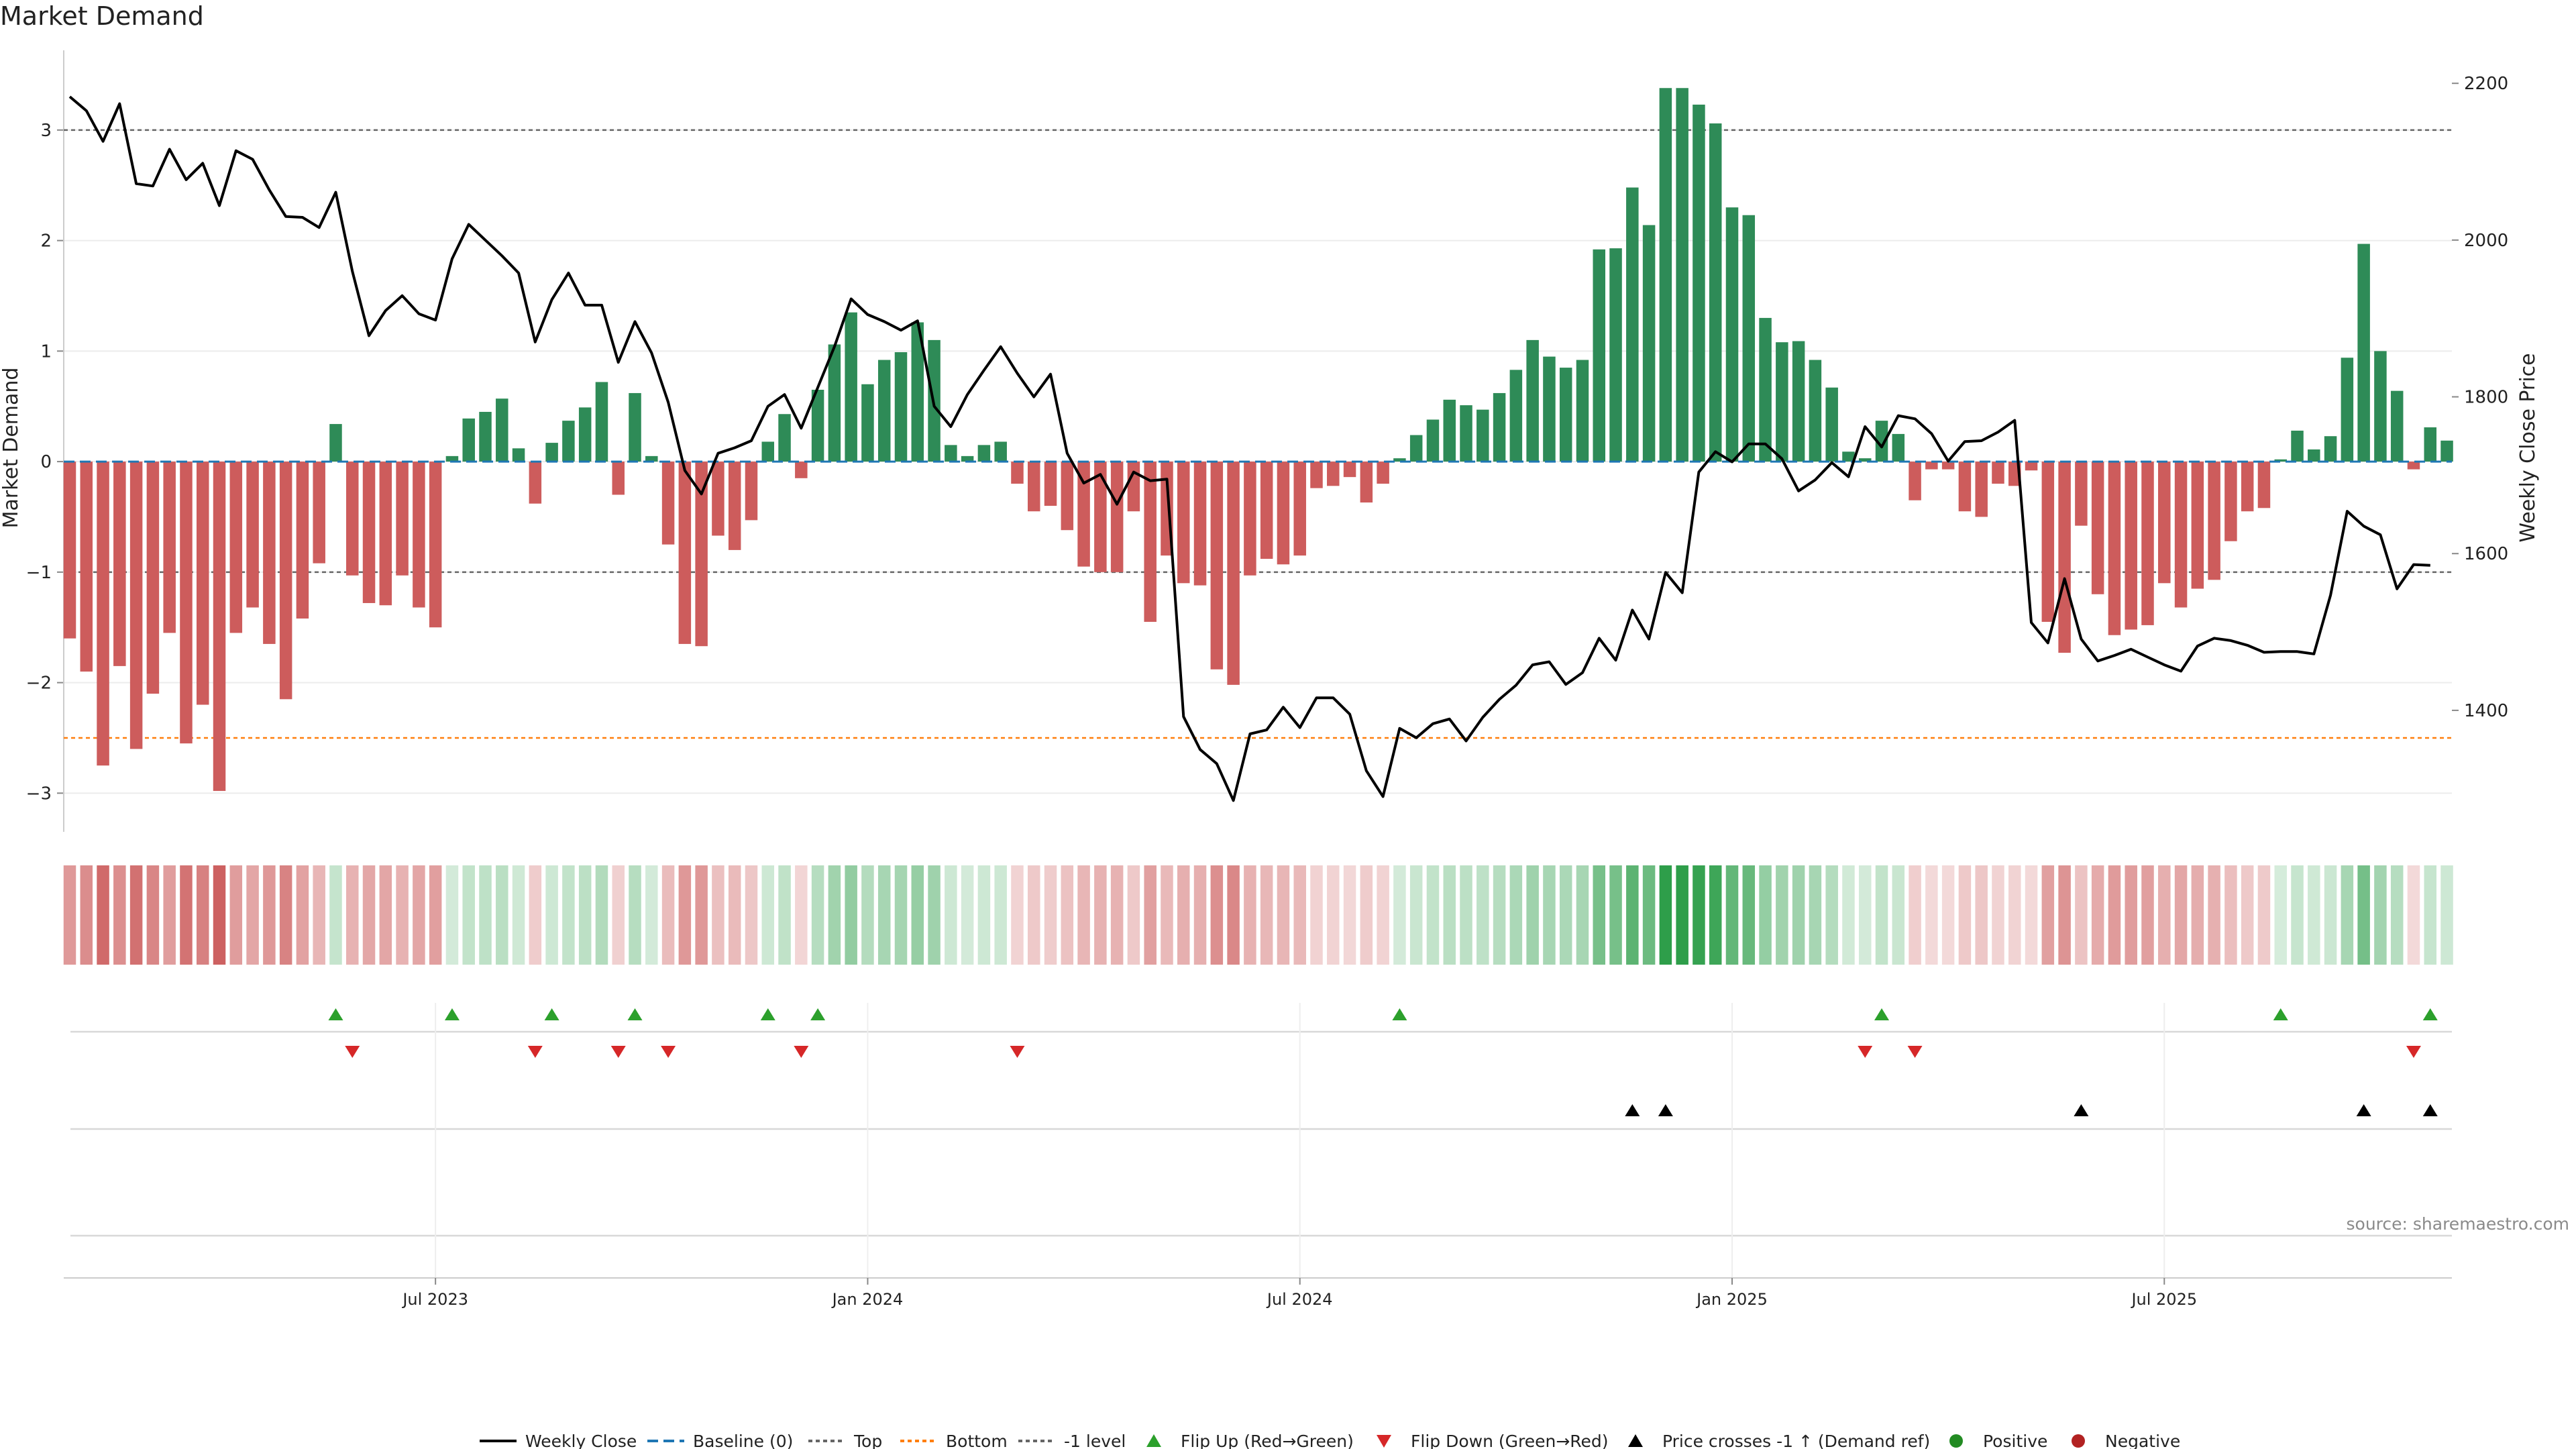  What do you see at coordinates (2163, 1299) in the screenshot?
I see `x-tick-label: Jul 2025` at bounding box center [2163, 1299].